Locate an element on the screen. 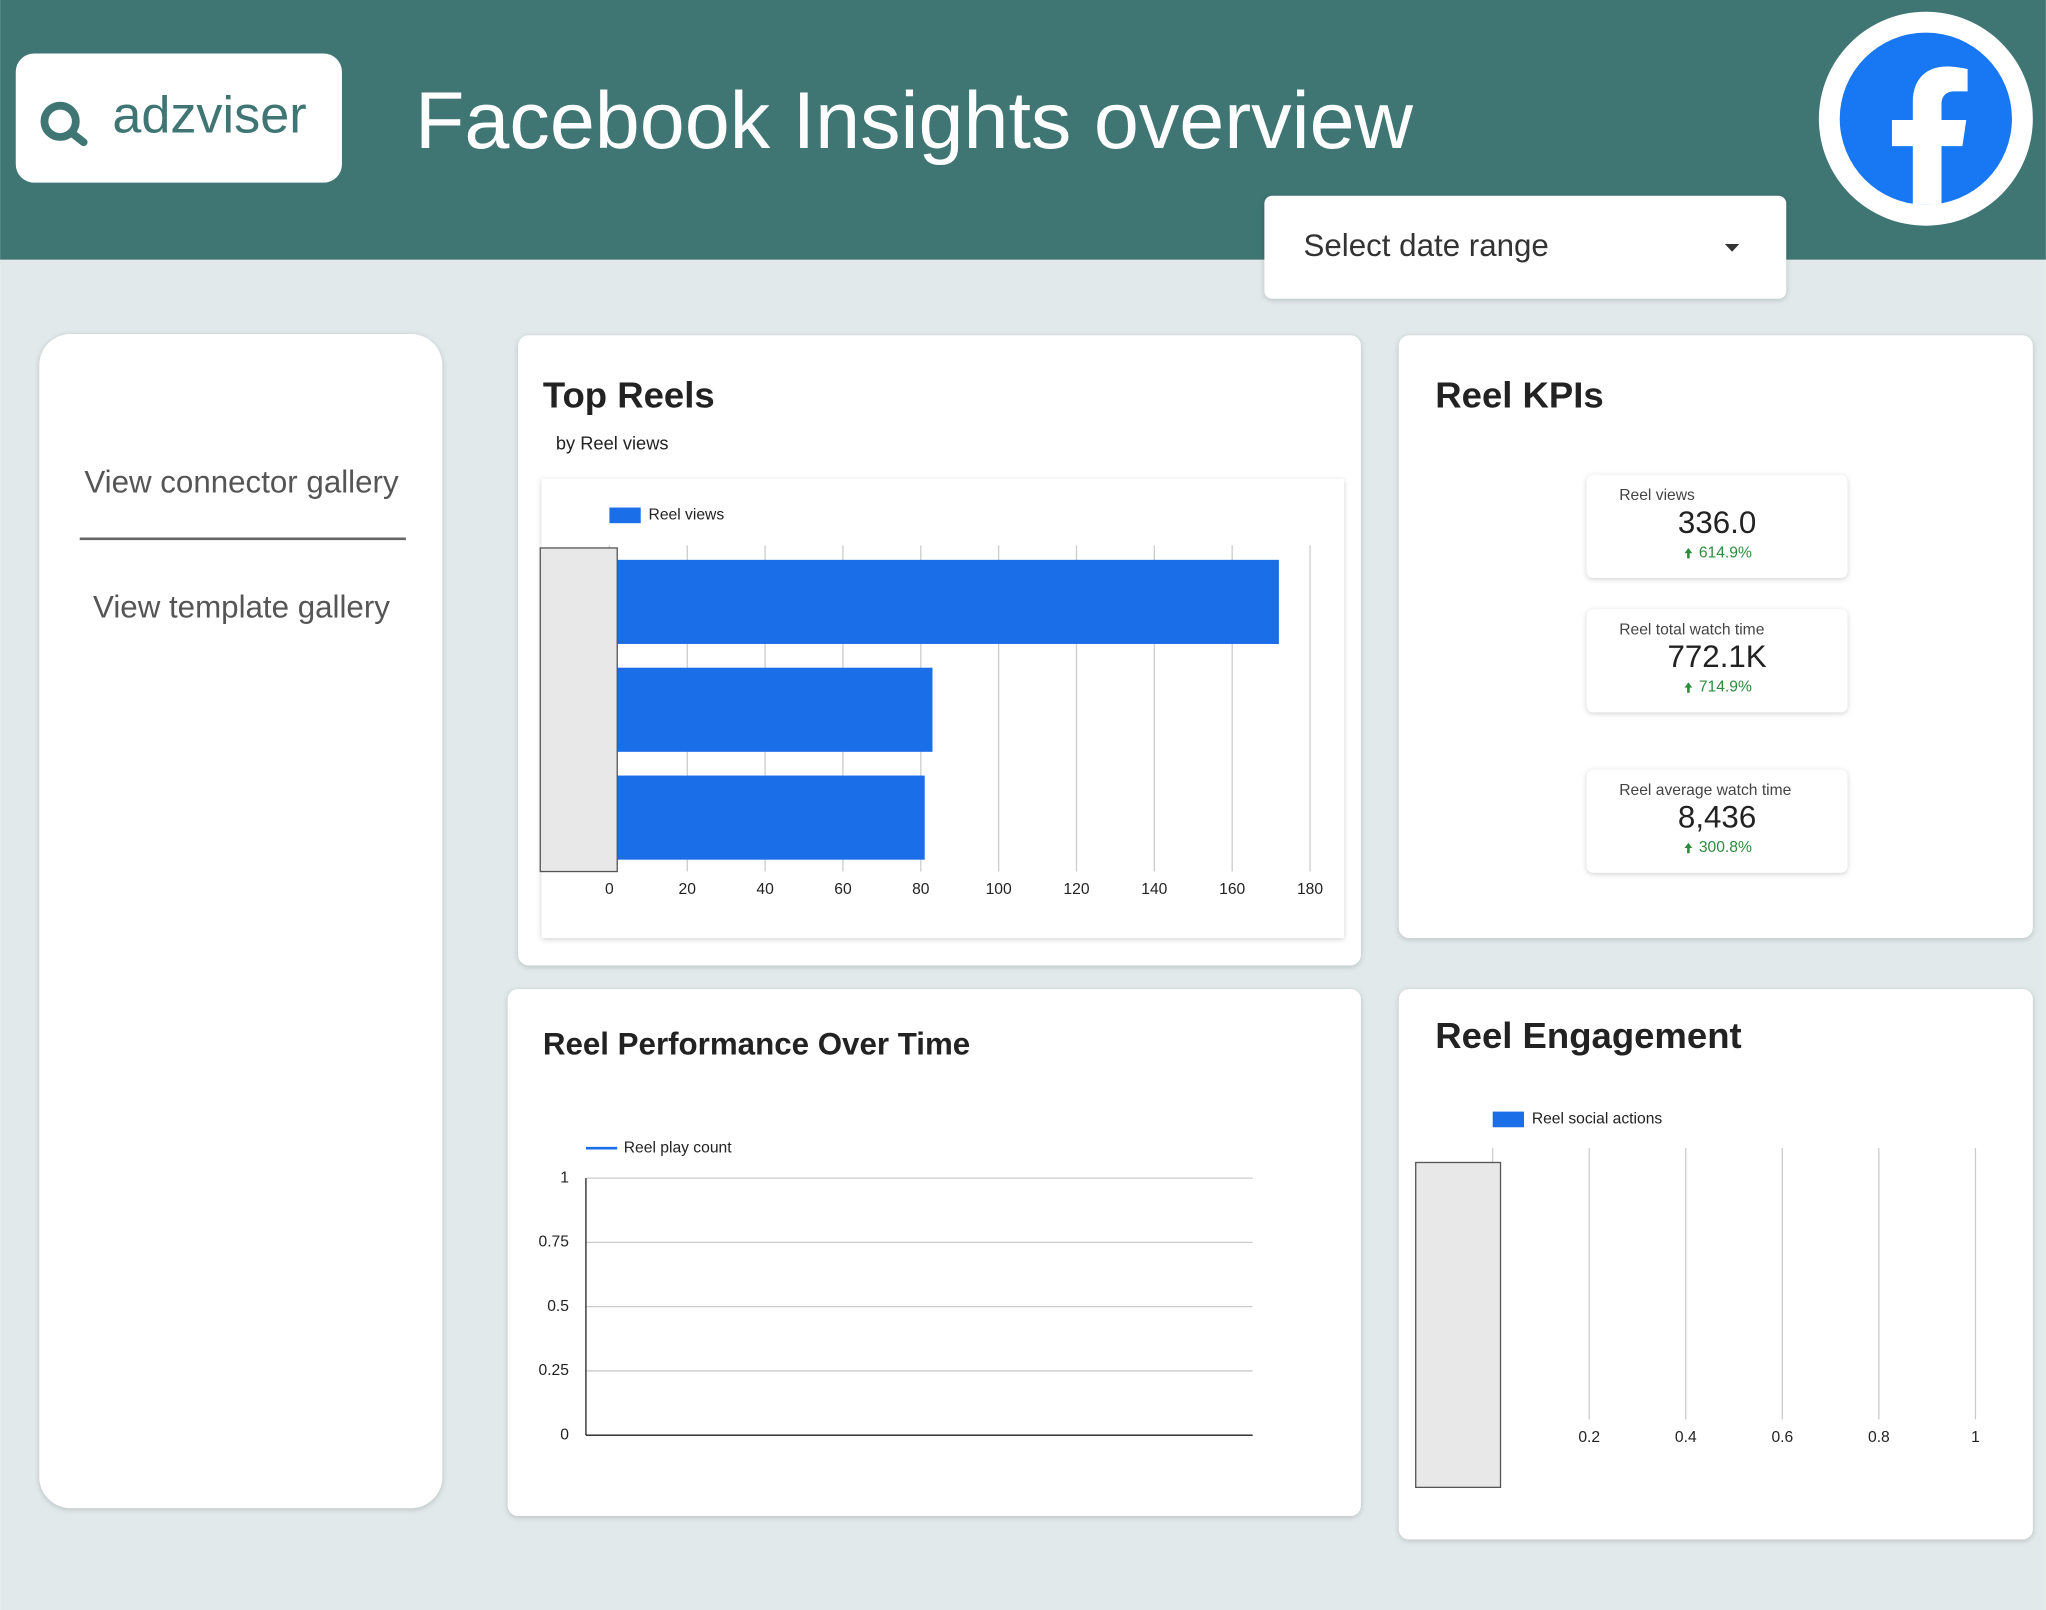 The width and height of the screenshot is (2046, 1610). x-tick-label: 1 is located at coordinates (1975, 1437).